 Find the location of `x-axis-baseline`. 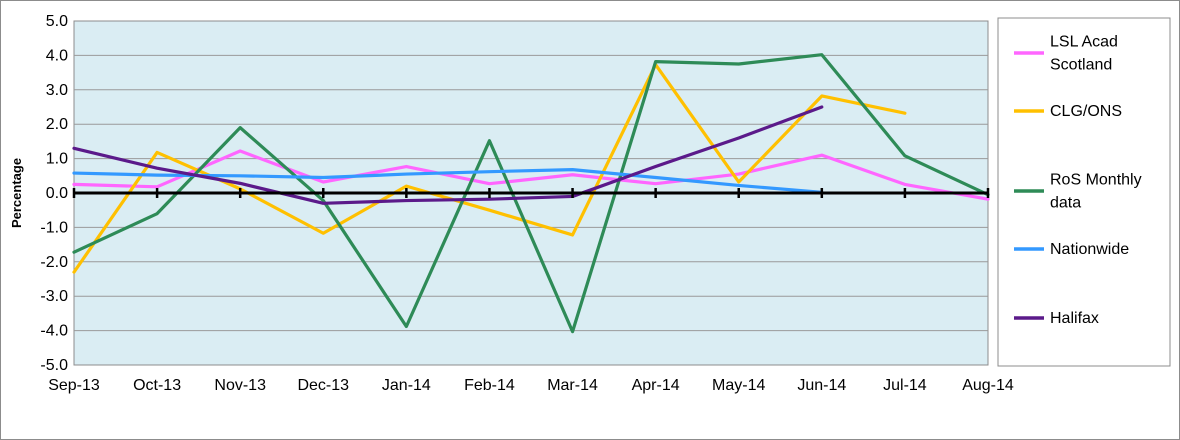

x-axis-baseline is located at coordinates (531, 193).